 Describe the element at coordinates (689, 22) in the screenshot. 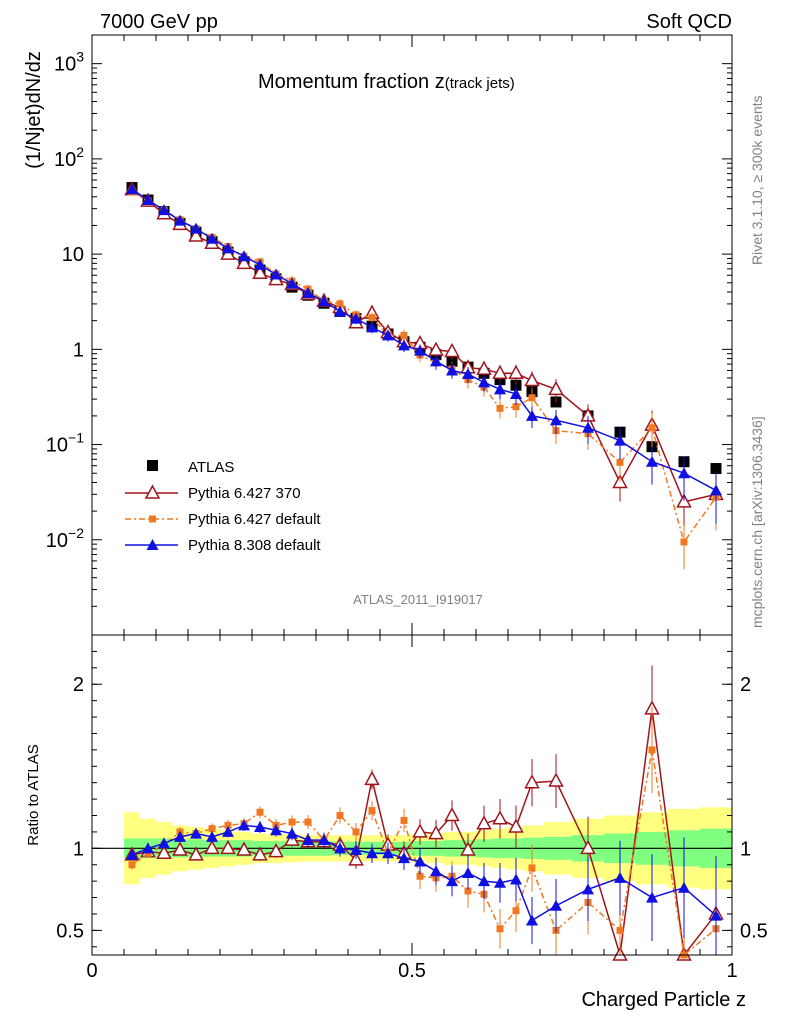

I see `header-right: Soft QCD` at that location.